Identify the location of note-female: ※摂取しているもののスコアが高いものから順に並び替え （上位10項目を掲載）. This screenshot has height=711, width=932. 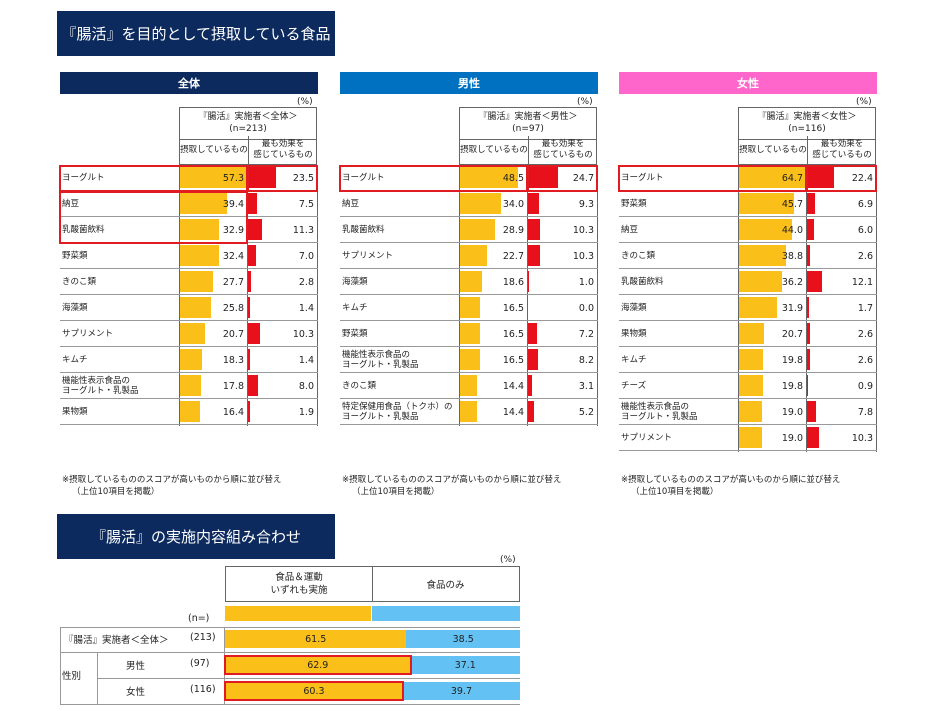
(730, 486).